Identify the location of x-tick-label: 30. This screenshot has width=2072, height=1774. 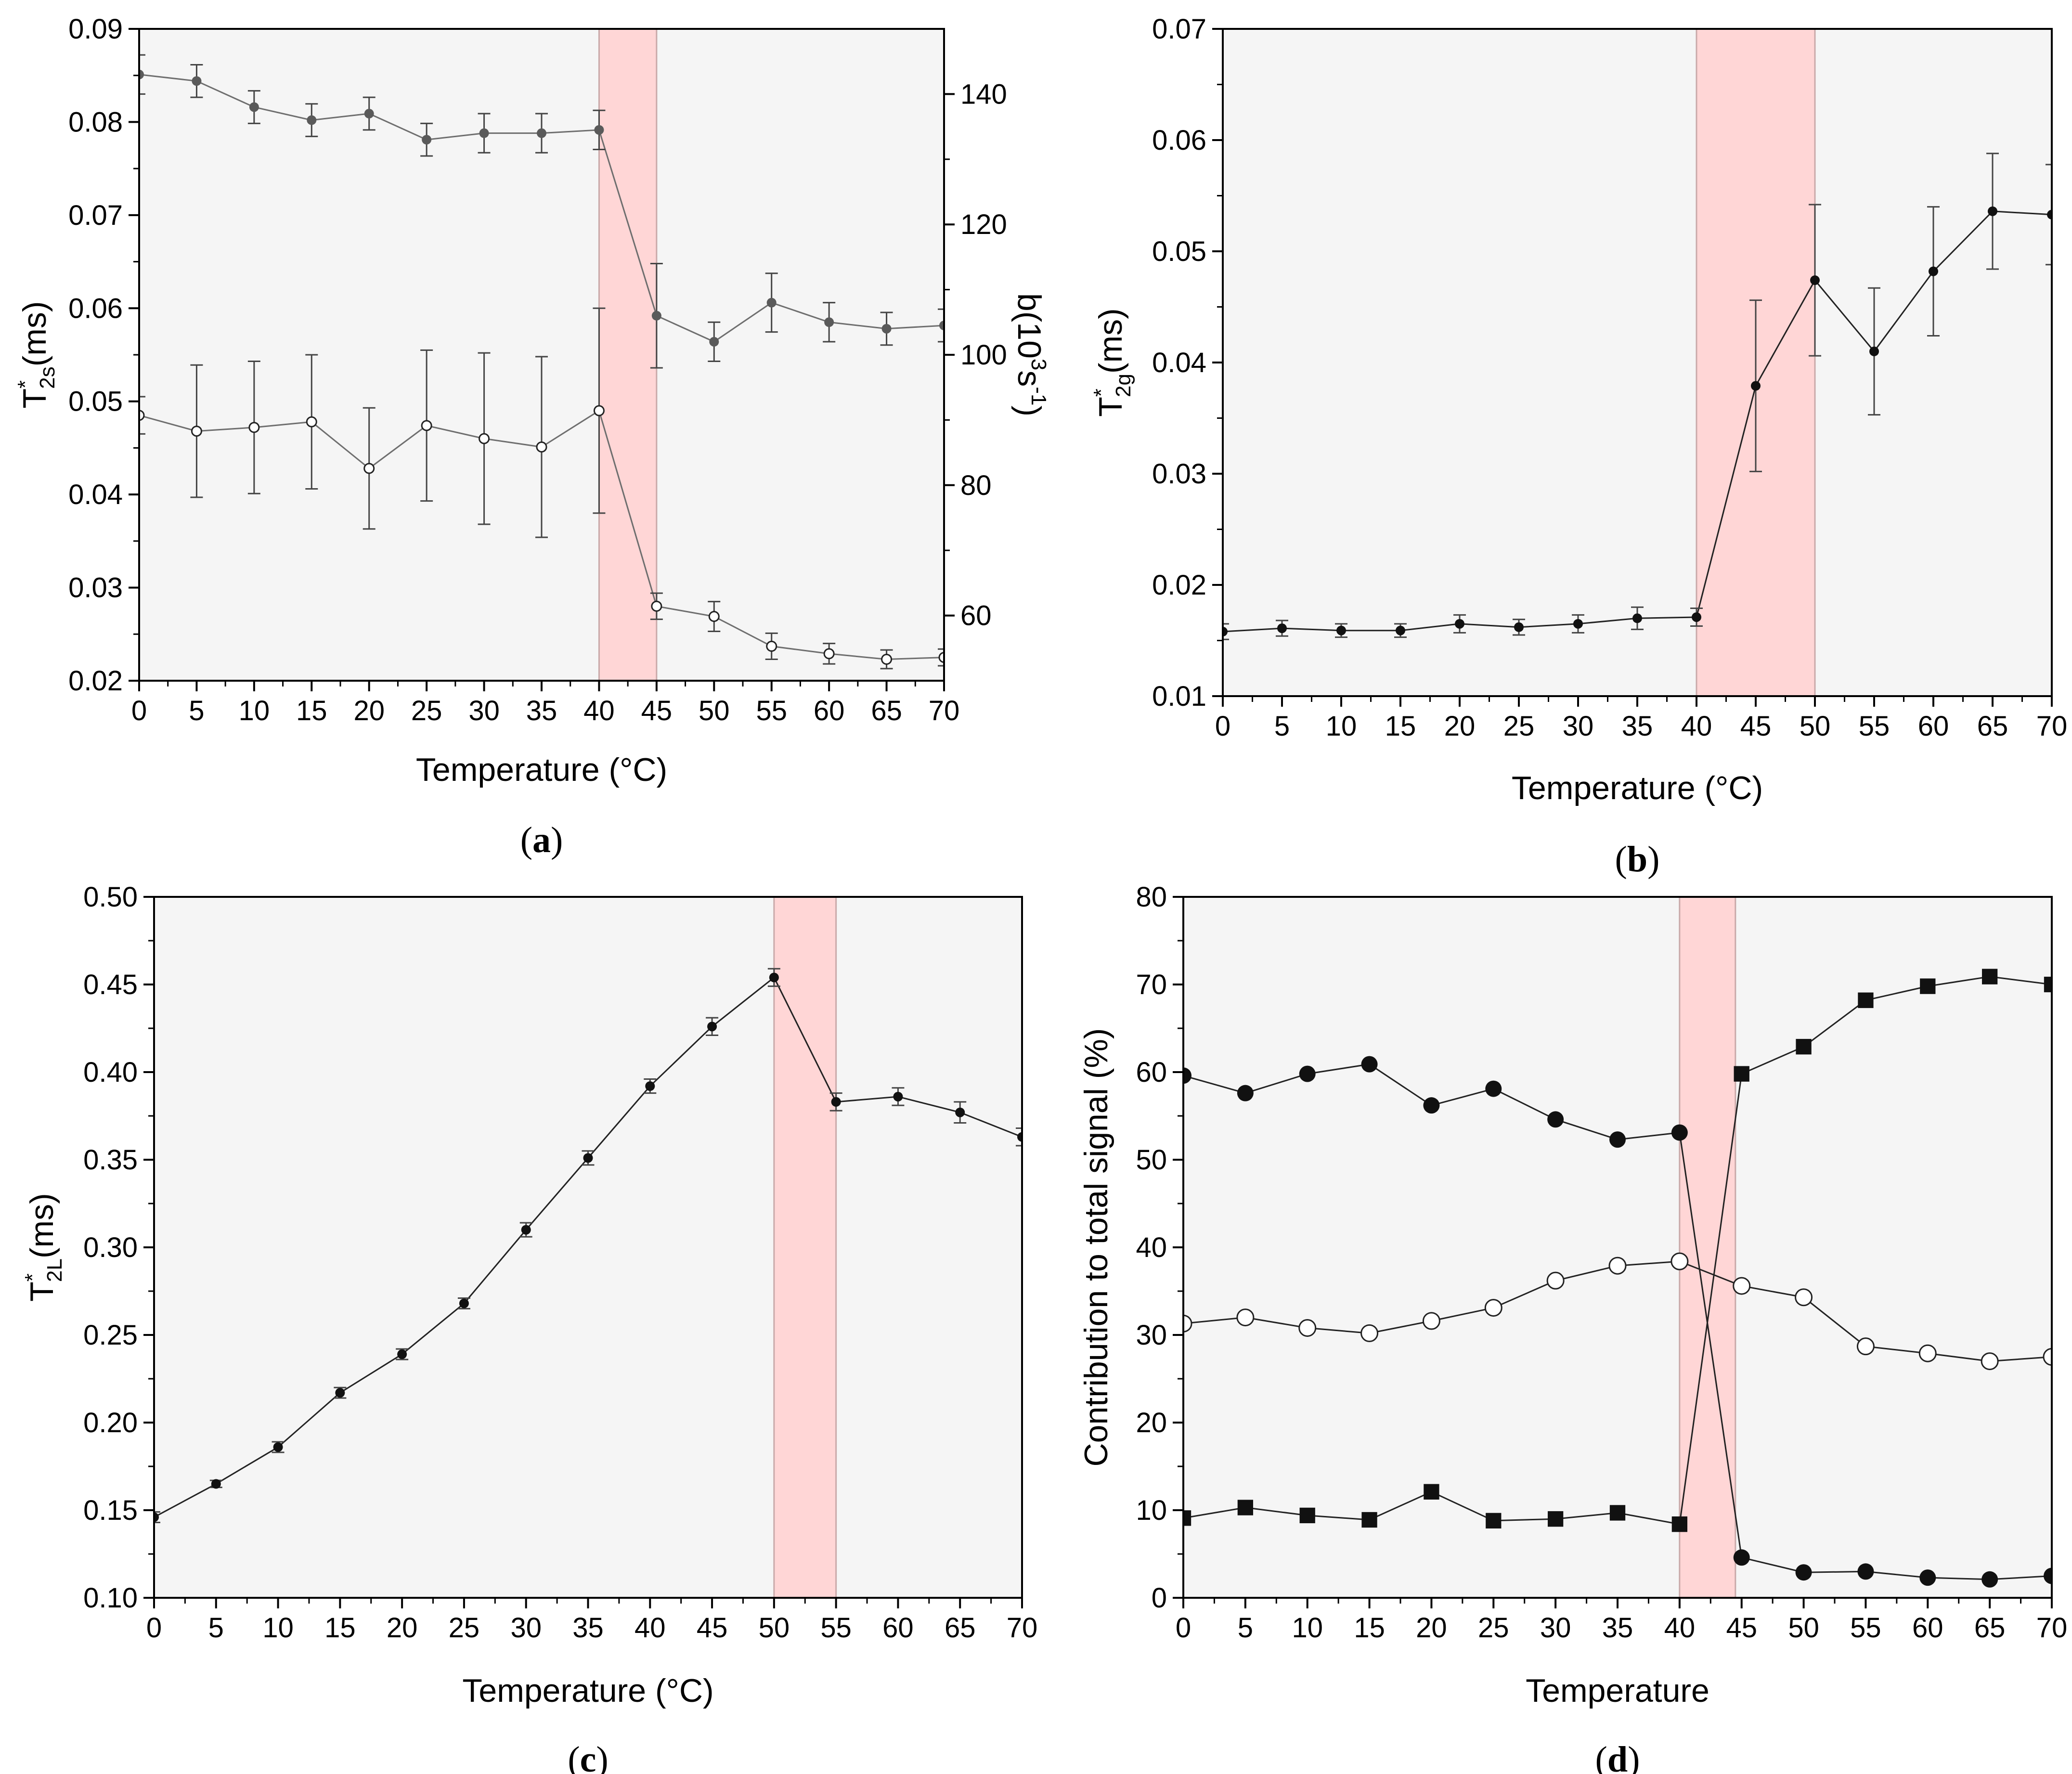
(484, 710).